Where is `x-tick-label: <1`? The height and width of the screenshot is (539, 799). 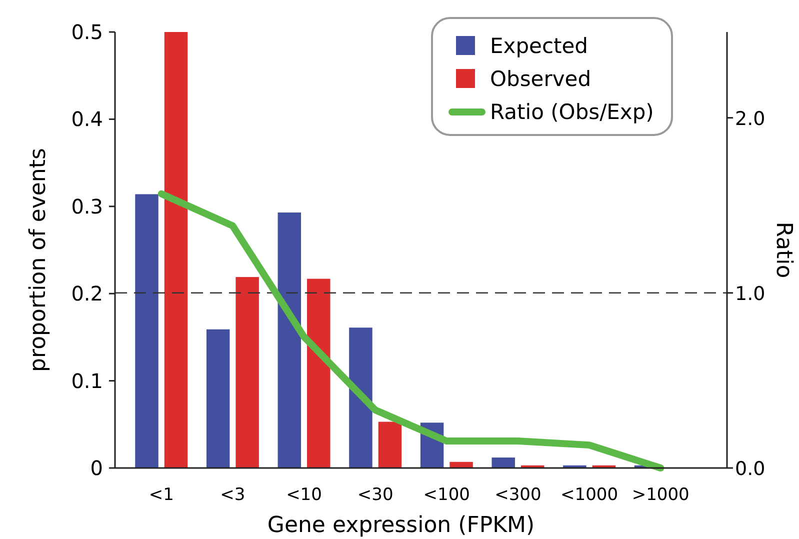
x-tick-label: <1 is located at coordinates (161, 495).